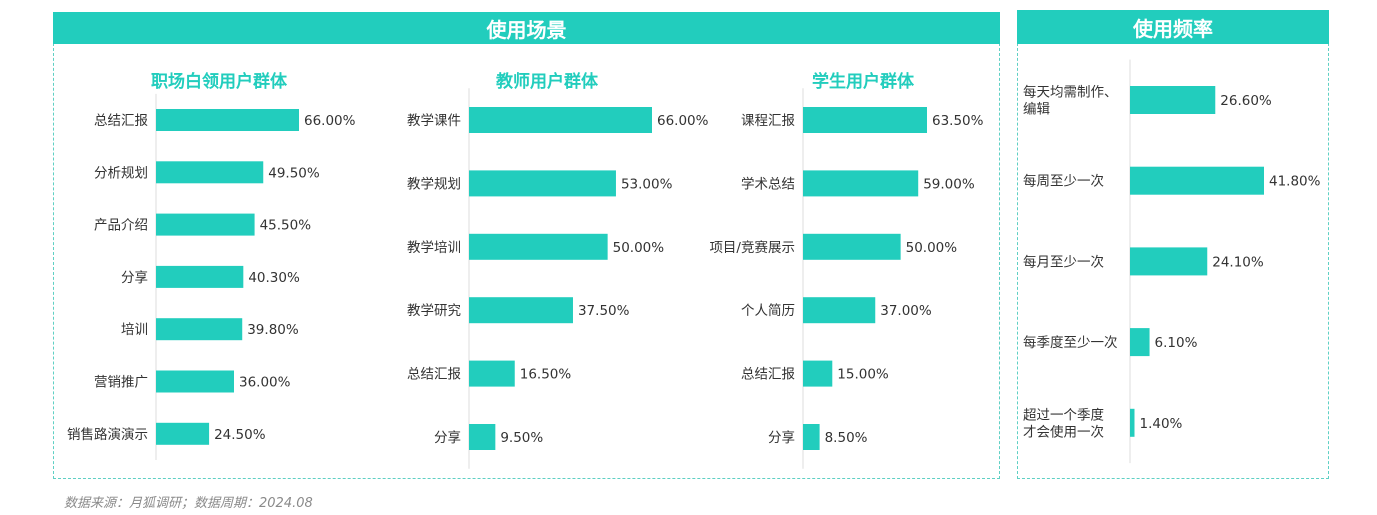  Describe the element at coordinates (546, 375) in the screenshot. I see `data-label: 16.50%` at that location.